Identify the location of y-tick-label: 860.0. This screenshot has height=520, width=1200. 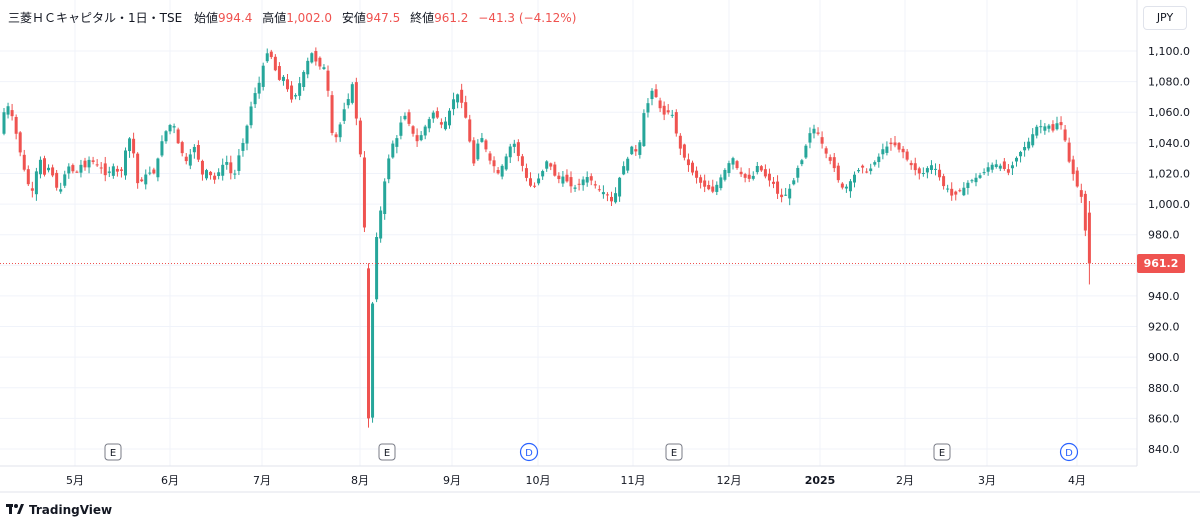
(1164, 418).